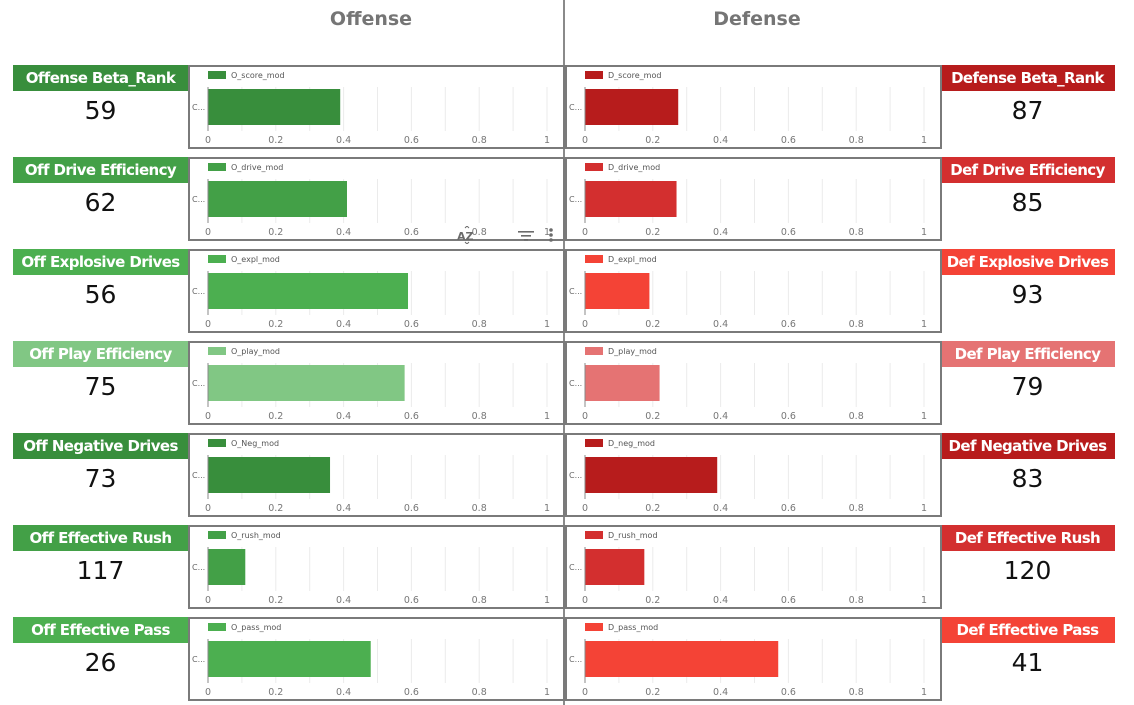  Describe the element at coordinates (748, 108) in the screenshot. I see `chart-canvas: D_score_mod C... 0 0.2 0.4 0.6 0.8 1` at that location.